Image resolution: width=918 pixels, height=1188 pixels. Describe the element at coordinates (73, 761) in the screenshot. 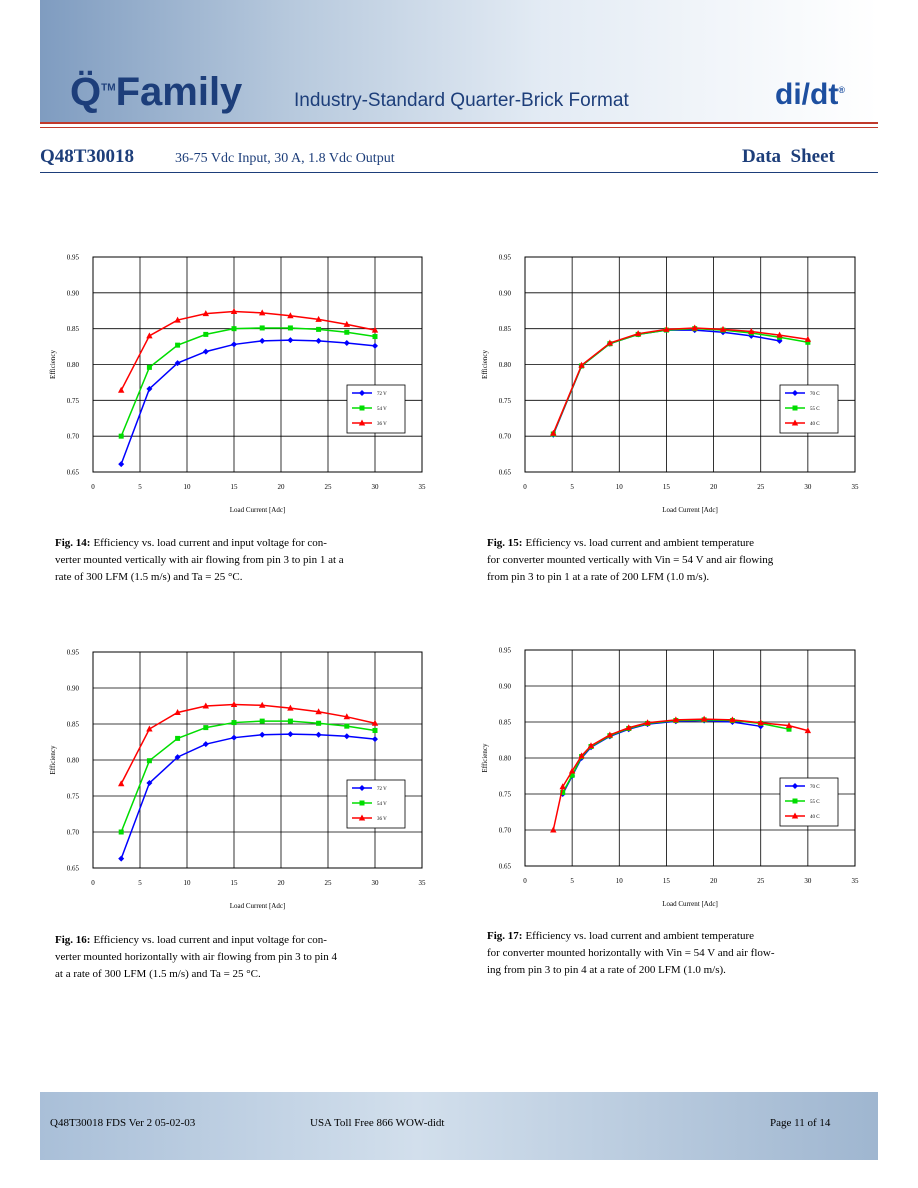

I see `y-tick-label: 0.80` at that location.